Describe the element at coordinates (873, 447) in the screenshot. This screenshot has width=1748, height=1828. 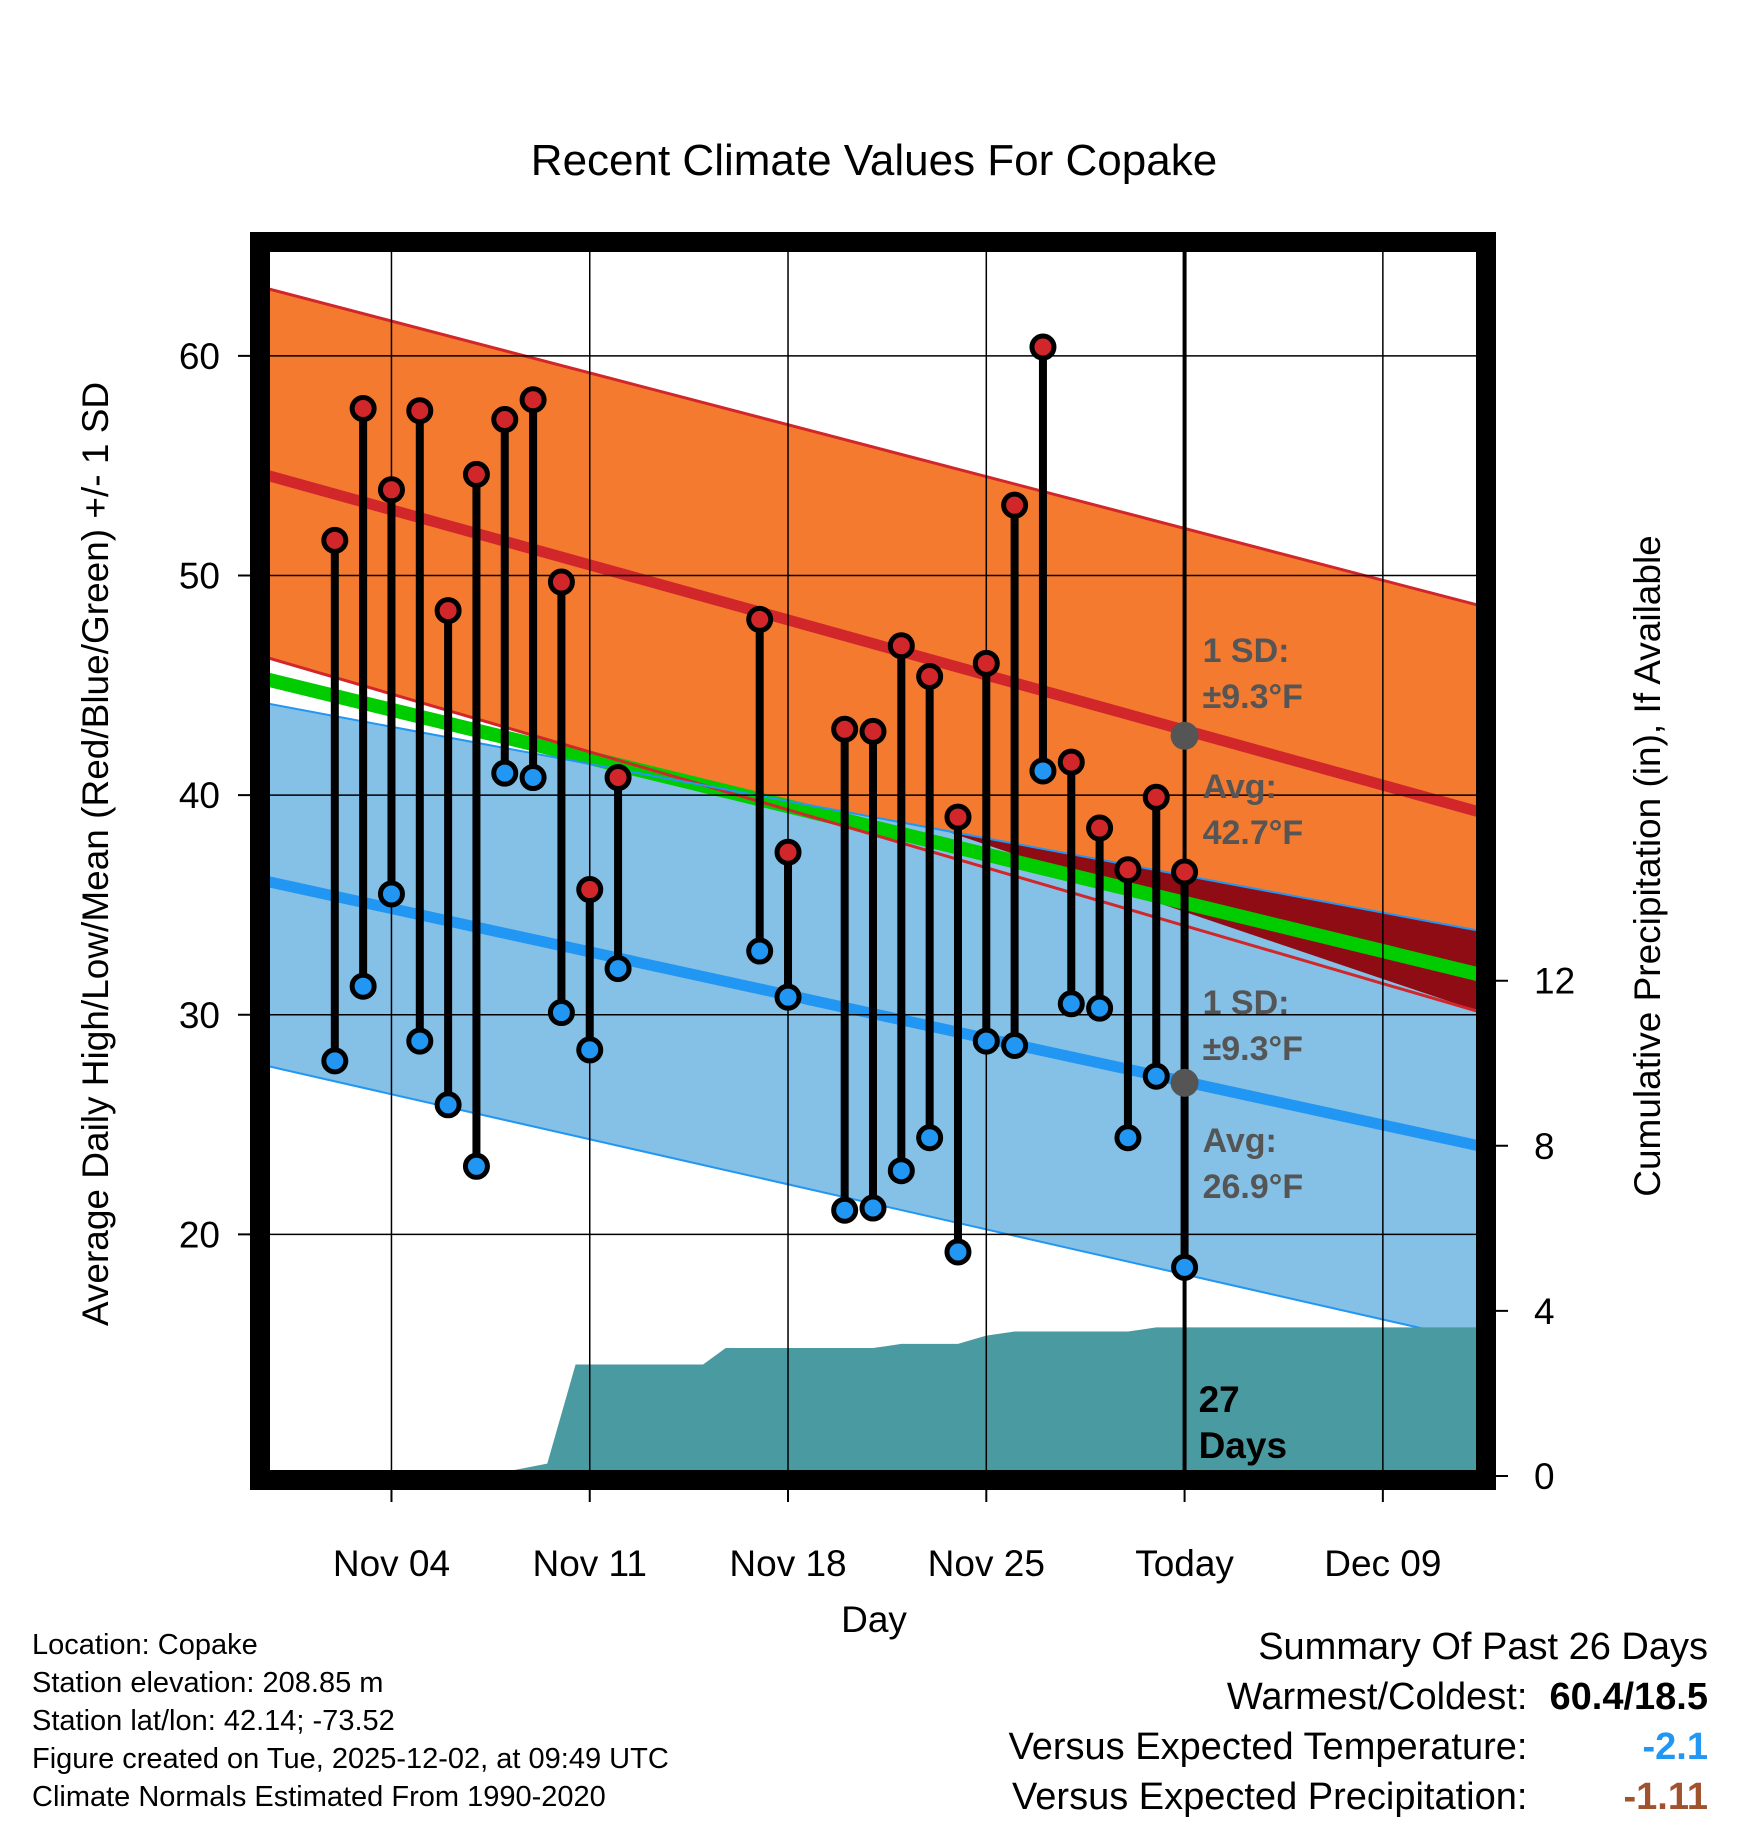
I see `high-upper-line` at that location.